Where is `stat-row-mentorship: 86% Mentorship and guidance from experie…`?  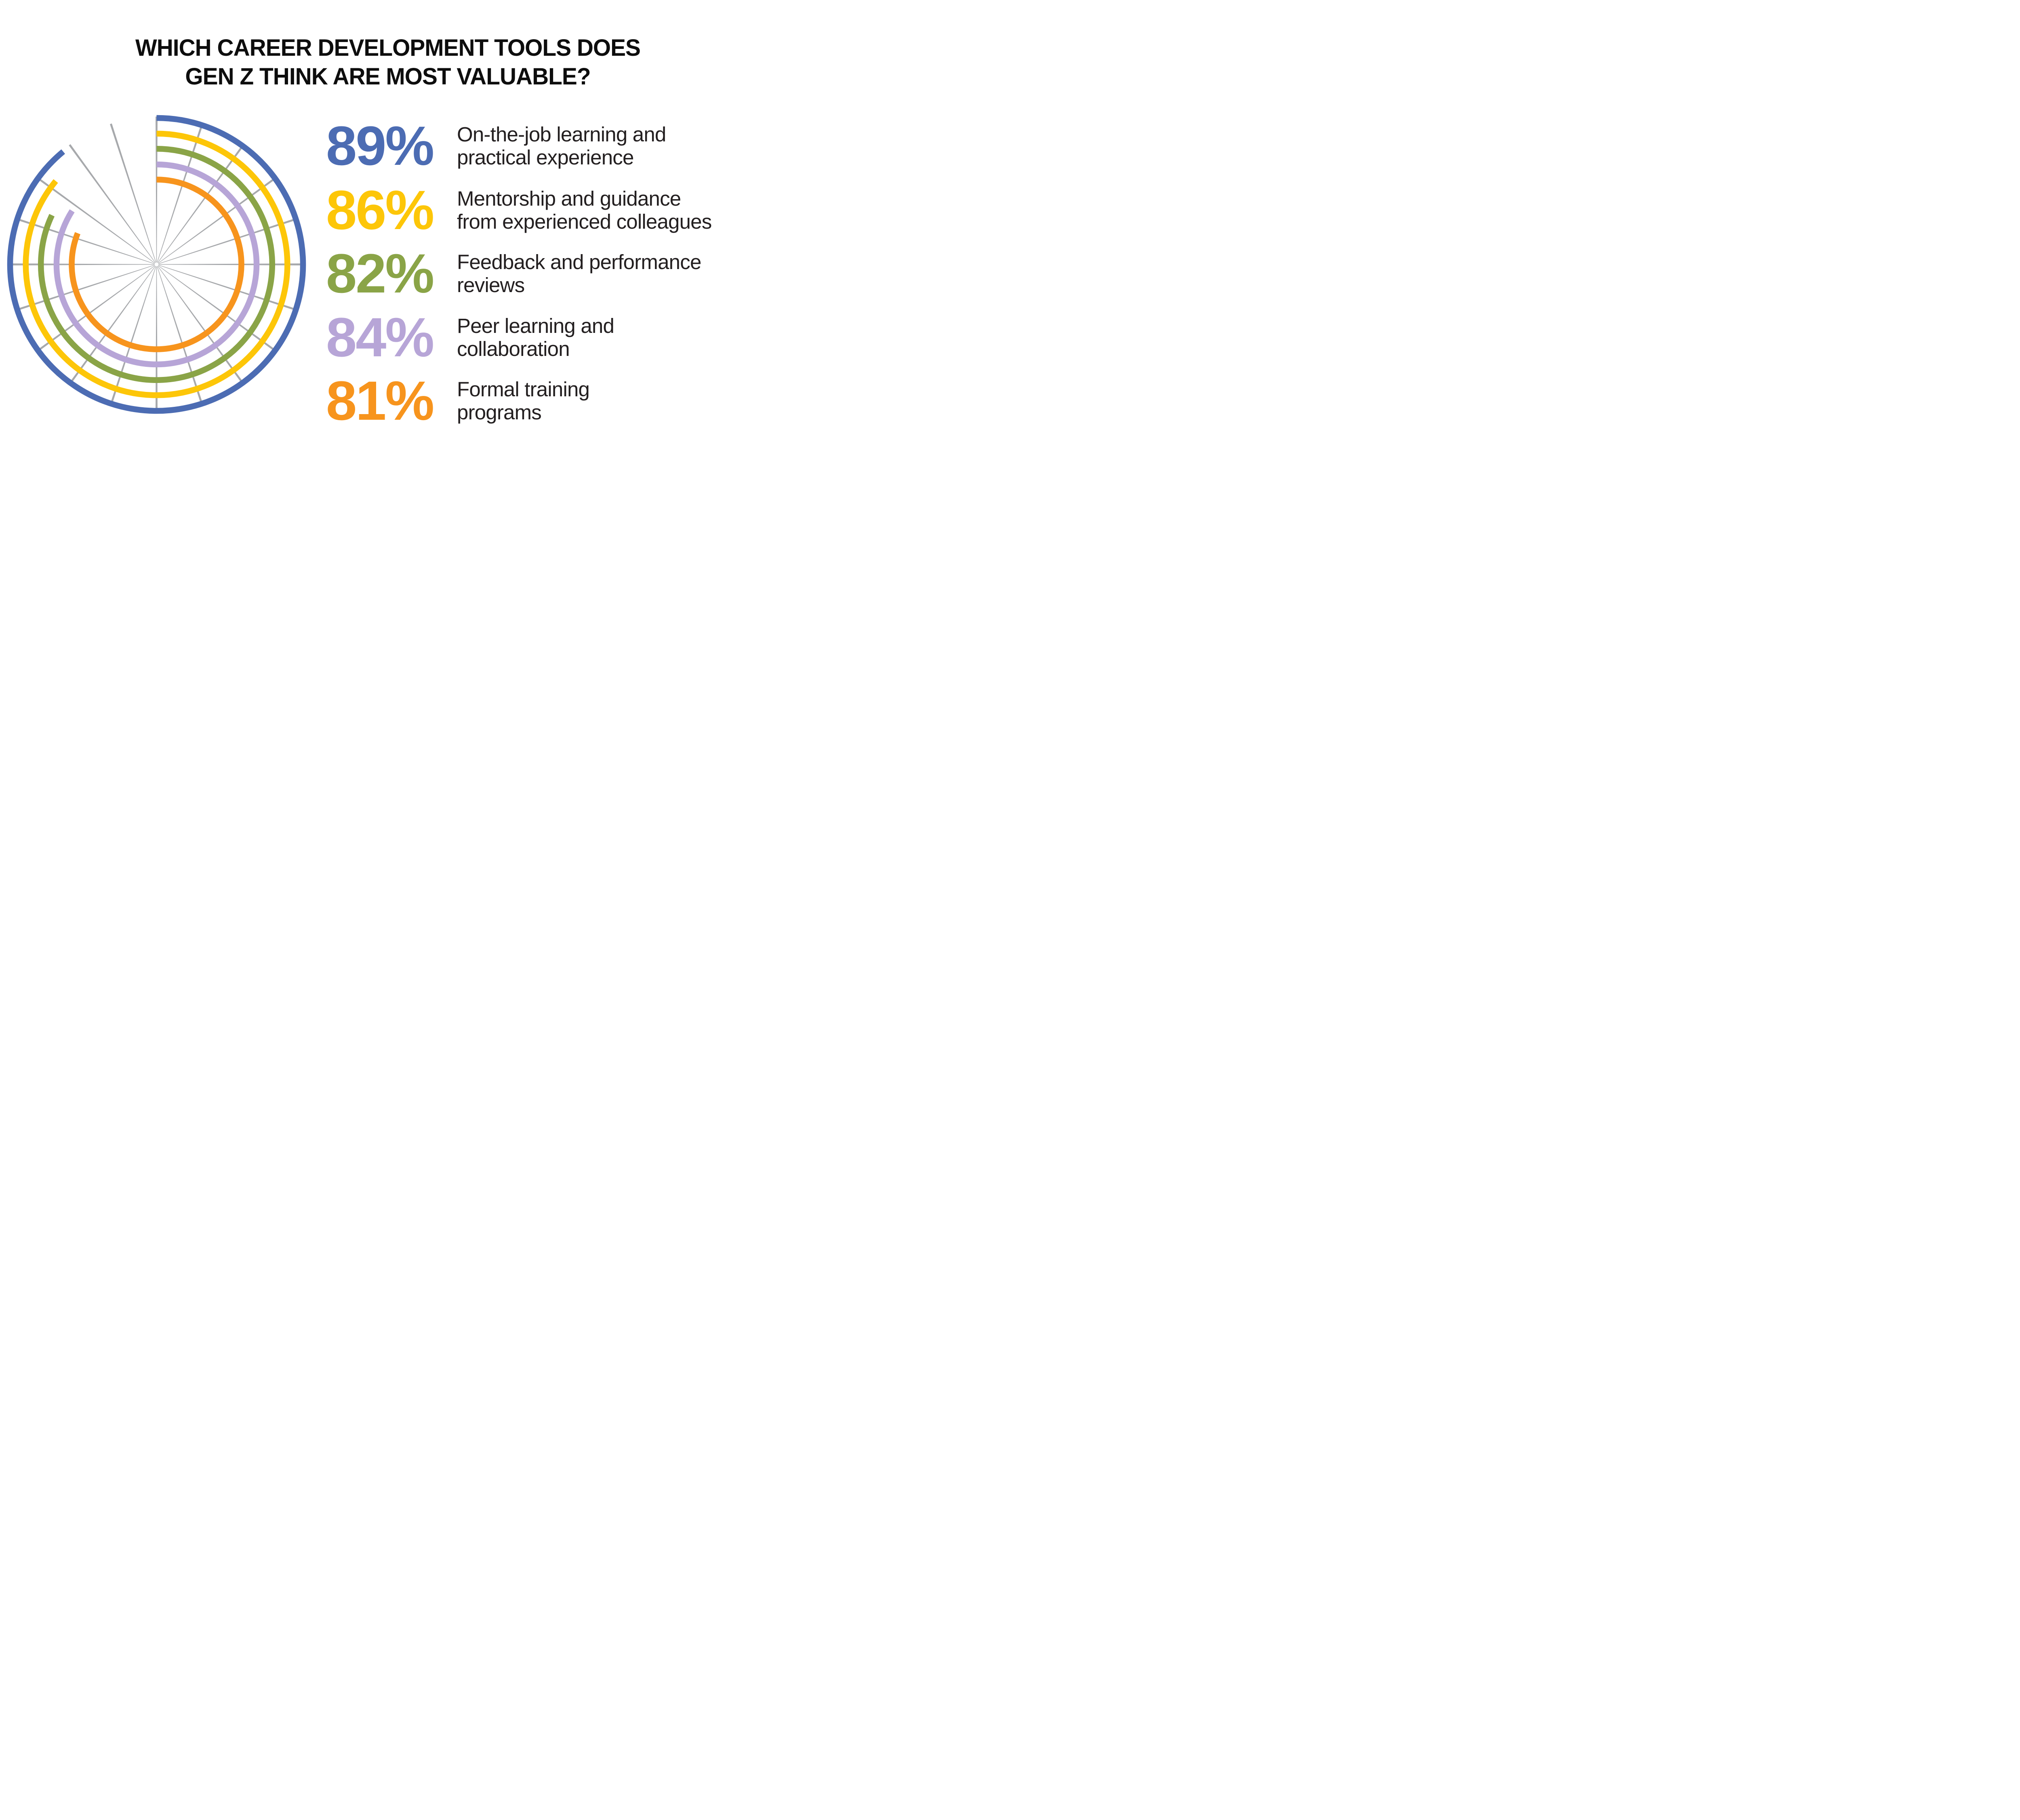 stat-row-mentorship: 86% Mentorship and guidance from experie… is located at coordinates (527, 210).